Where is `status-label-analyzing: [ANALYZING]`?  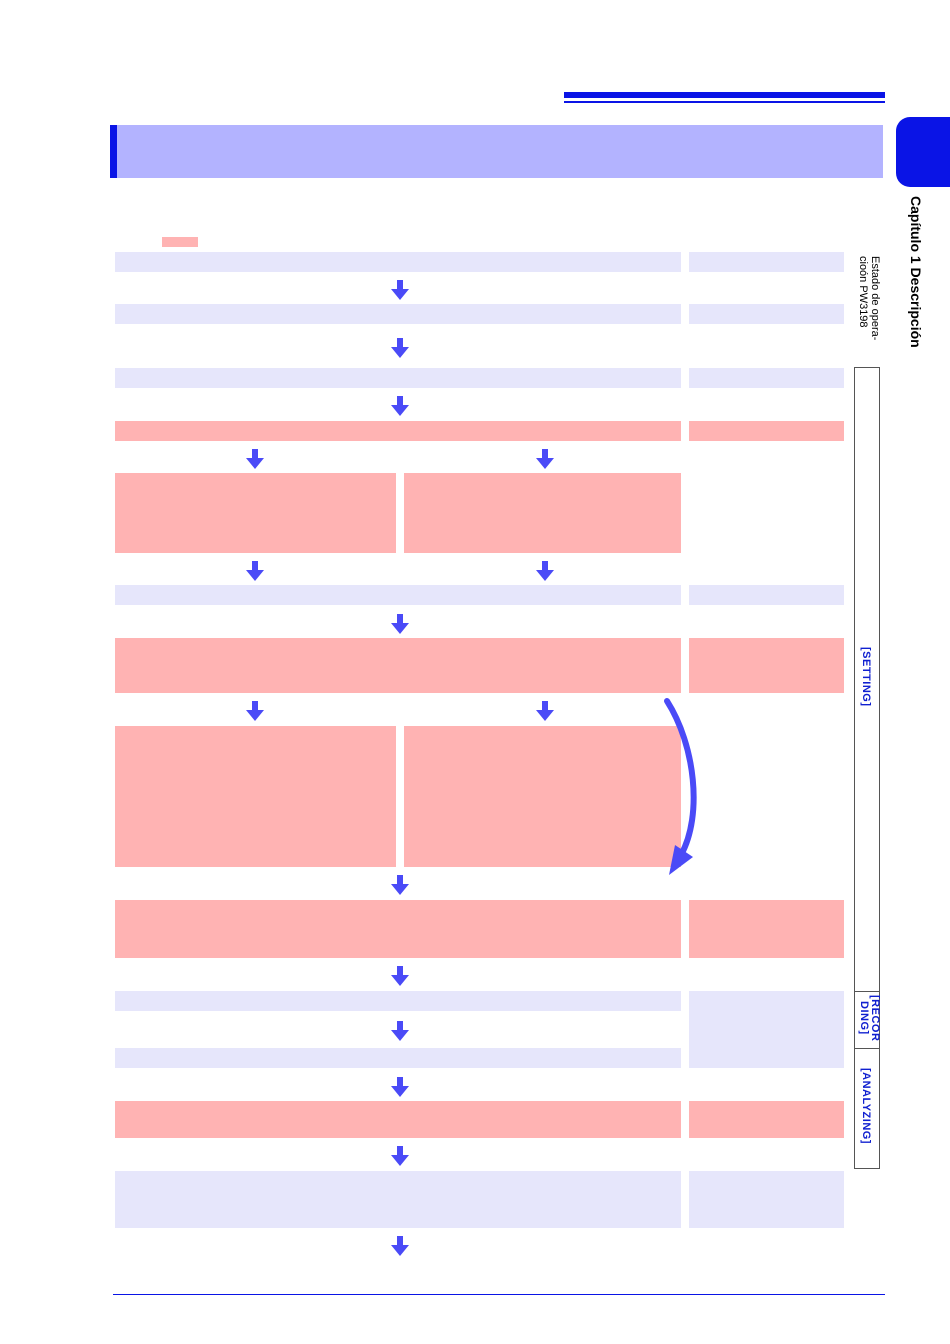
status-label-analyzing: [ANALYZING] is located at coordinates (866, 1106).